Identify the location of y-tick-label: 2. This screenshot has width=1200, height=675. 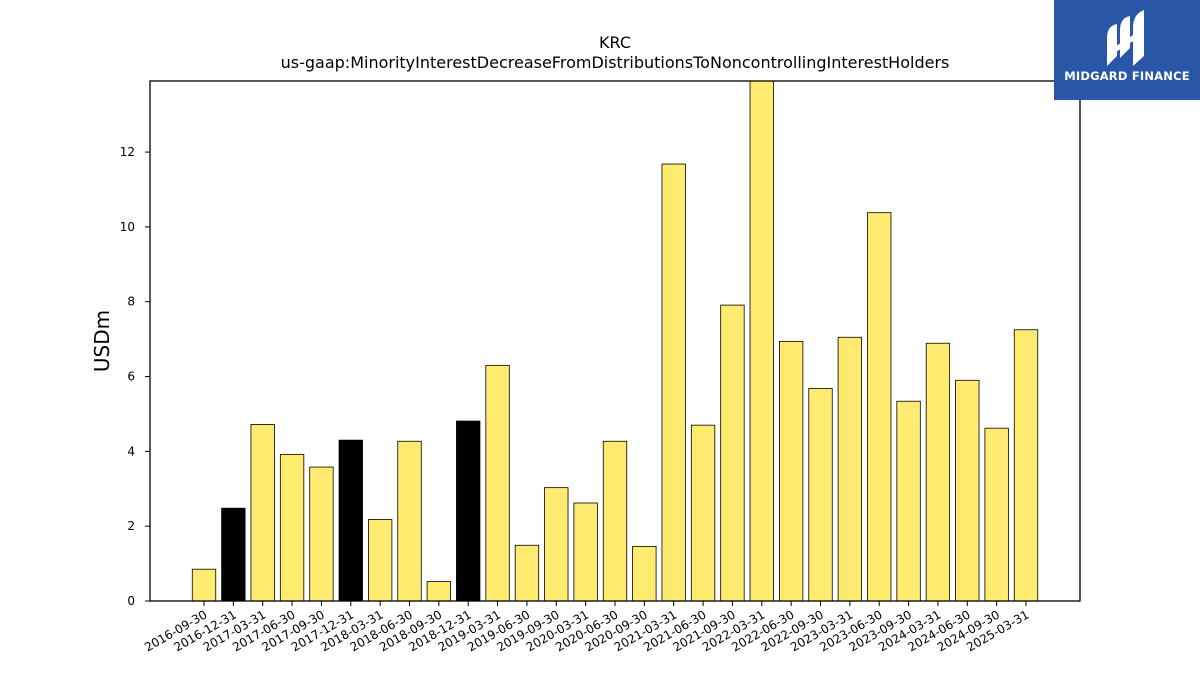
(131, 526).